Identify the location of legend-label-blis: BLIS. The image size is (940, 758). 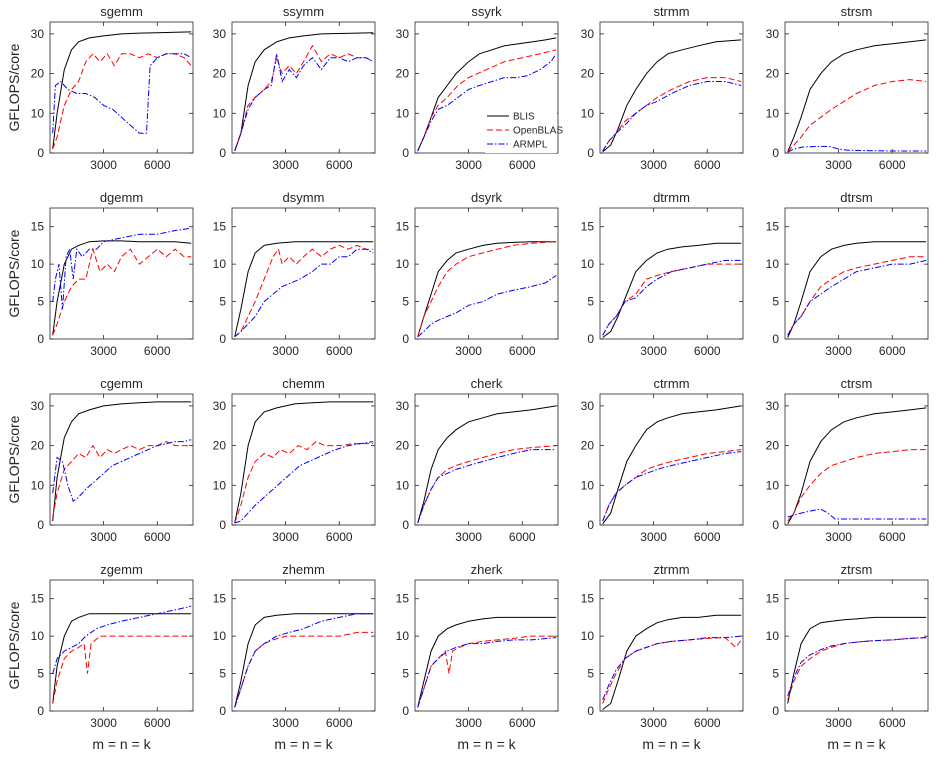
(524, 117).